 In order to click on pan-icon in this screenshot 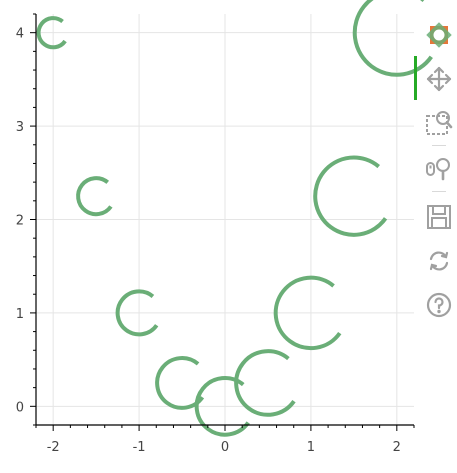, I will do `click(439, 79)`.